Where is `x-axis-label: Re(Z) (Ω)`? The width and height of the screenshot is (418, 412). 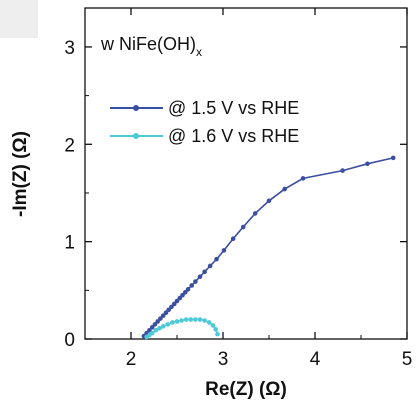 x-axis-label: Re(Z) (Ω) is located at coordinates (246, 389).